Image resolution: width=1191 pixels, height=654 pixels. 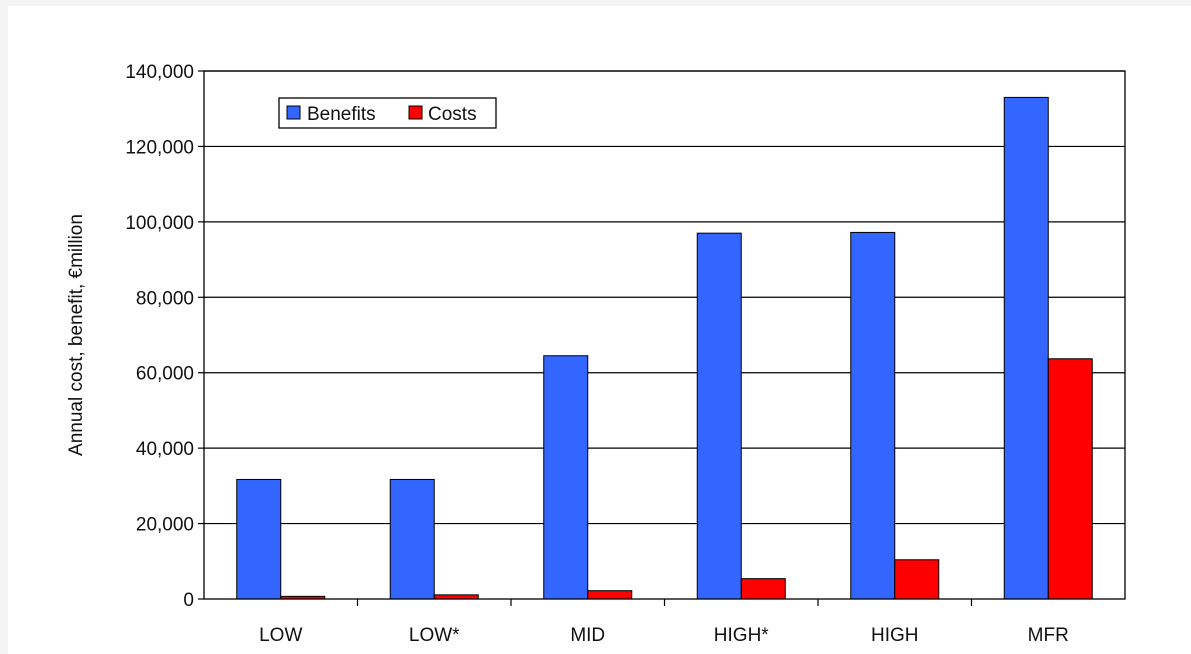 What do you see at coordinates (415, 112) in the screenshot?
I see `legend-swatch-costs` at bounding box center [415, 112].